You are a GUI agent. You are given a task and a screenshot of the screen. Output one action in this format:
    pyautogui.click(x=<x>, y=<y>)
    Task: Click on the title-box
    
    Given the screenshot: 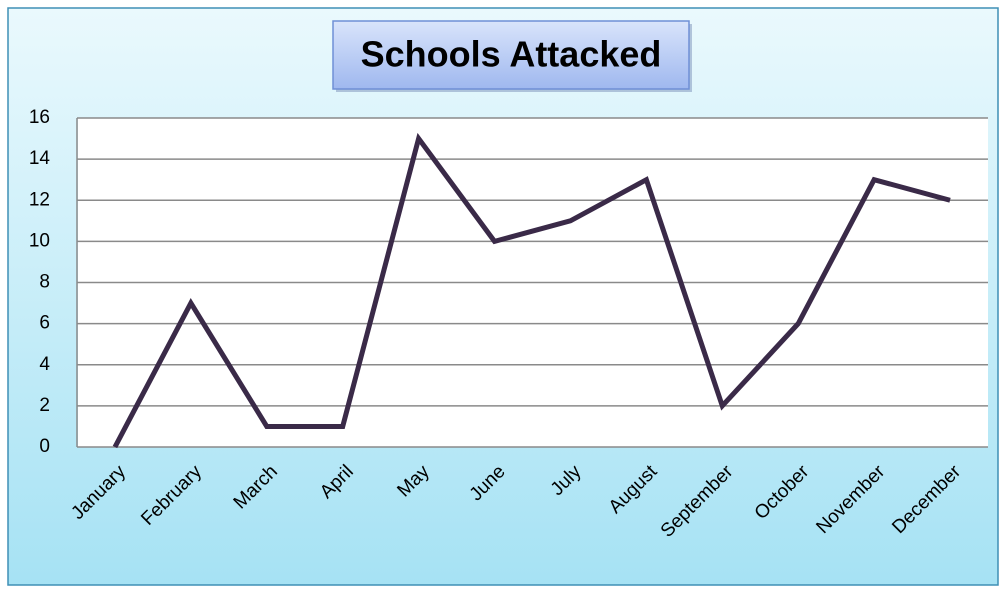 What is the action you would take?
    pyautogui.click(x=511, y=55)
    